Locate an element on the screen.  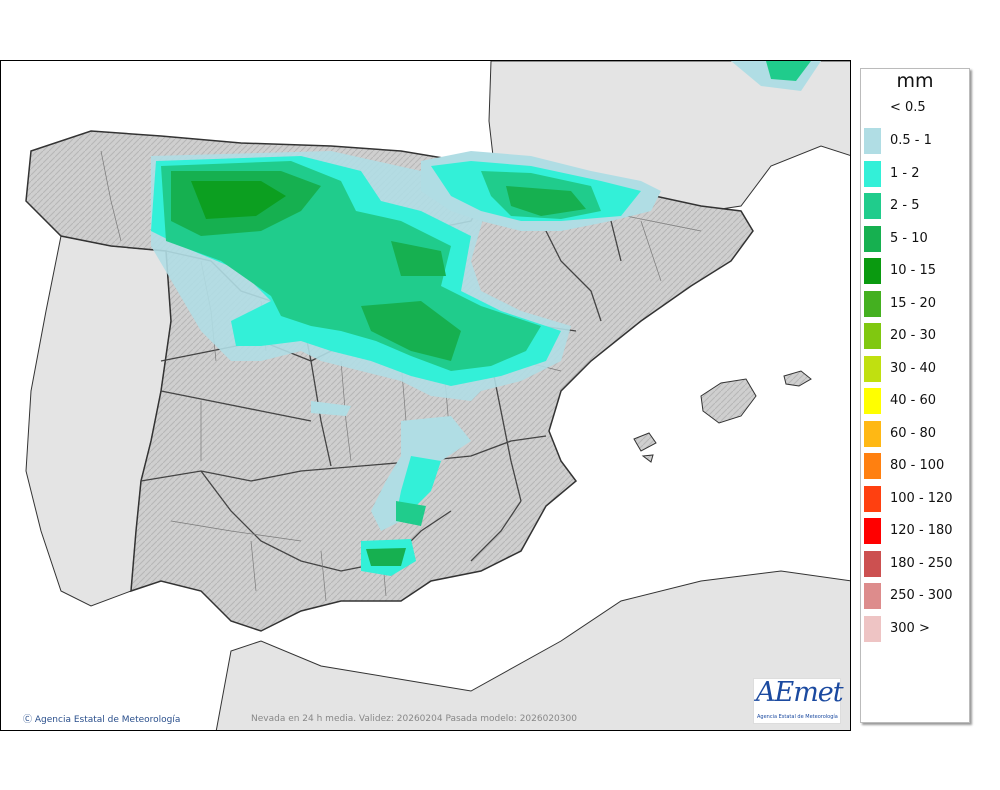
legend-item: 60 - 80 is located at coordinates (916, 433).